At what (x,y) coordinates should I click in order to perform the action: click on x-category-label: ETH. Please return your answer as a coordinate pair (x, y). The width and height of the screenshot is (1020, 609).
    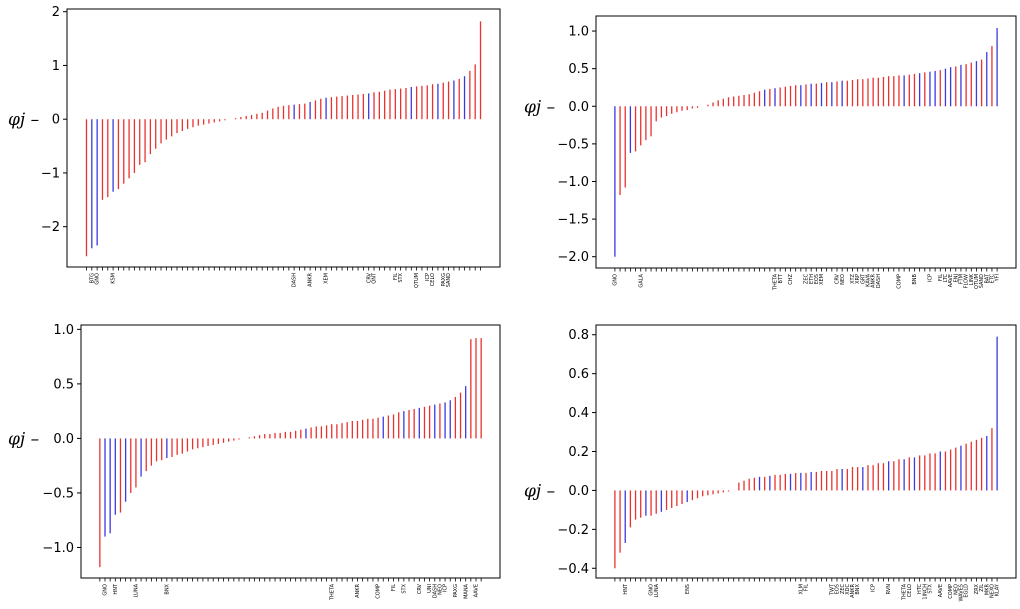
    Looking at the image, I should click on (812, 279).